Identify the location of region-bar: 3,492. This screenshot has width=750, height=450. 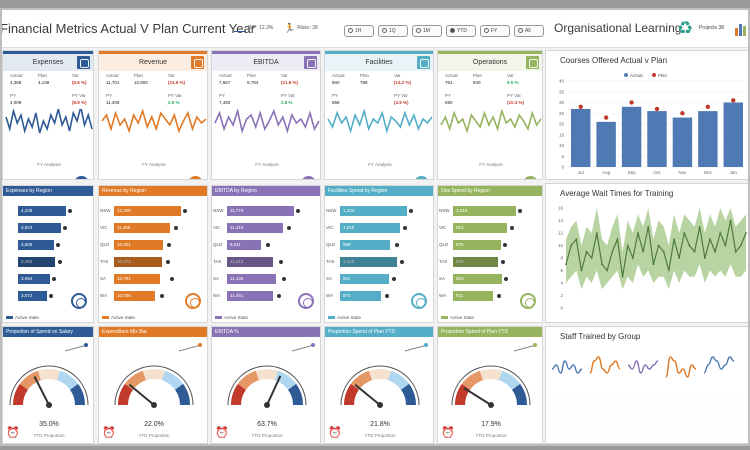
(37, 262).